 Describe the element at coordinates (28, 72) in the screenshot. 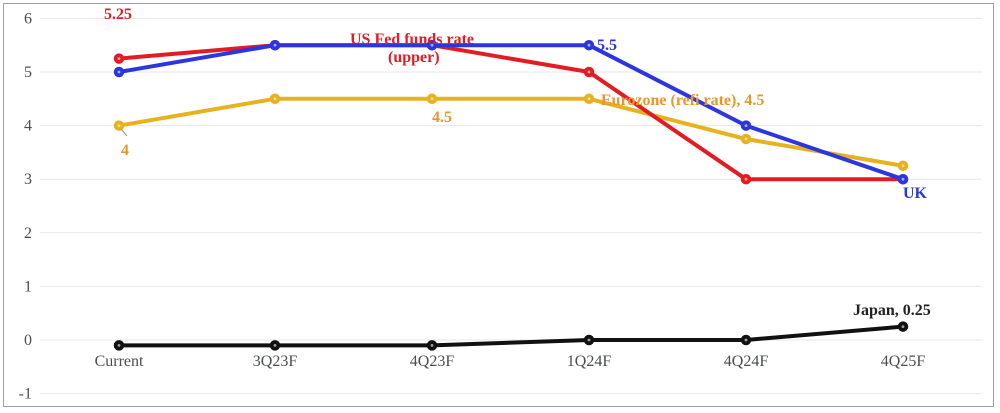

I see `y-tick-label: 5` at that location.